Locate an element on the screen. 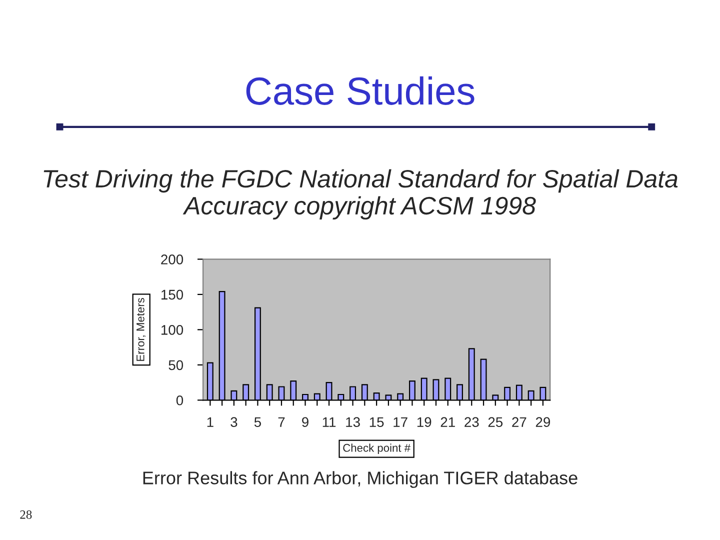  x-tick-label: 13 is located at coordinates (353, 422).